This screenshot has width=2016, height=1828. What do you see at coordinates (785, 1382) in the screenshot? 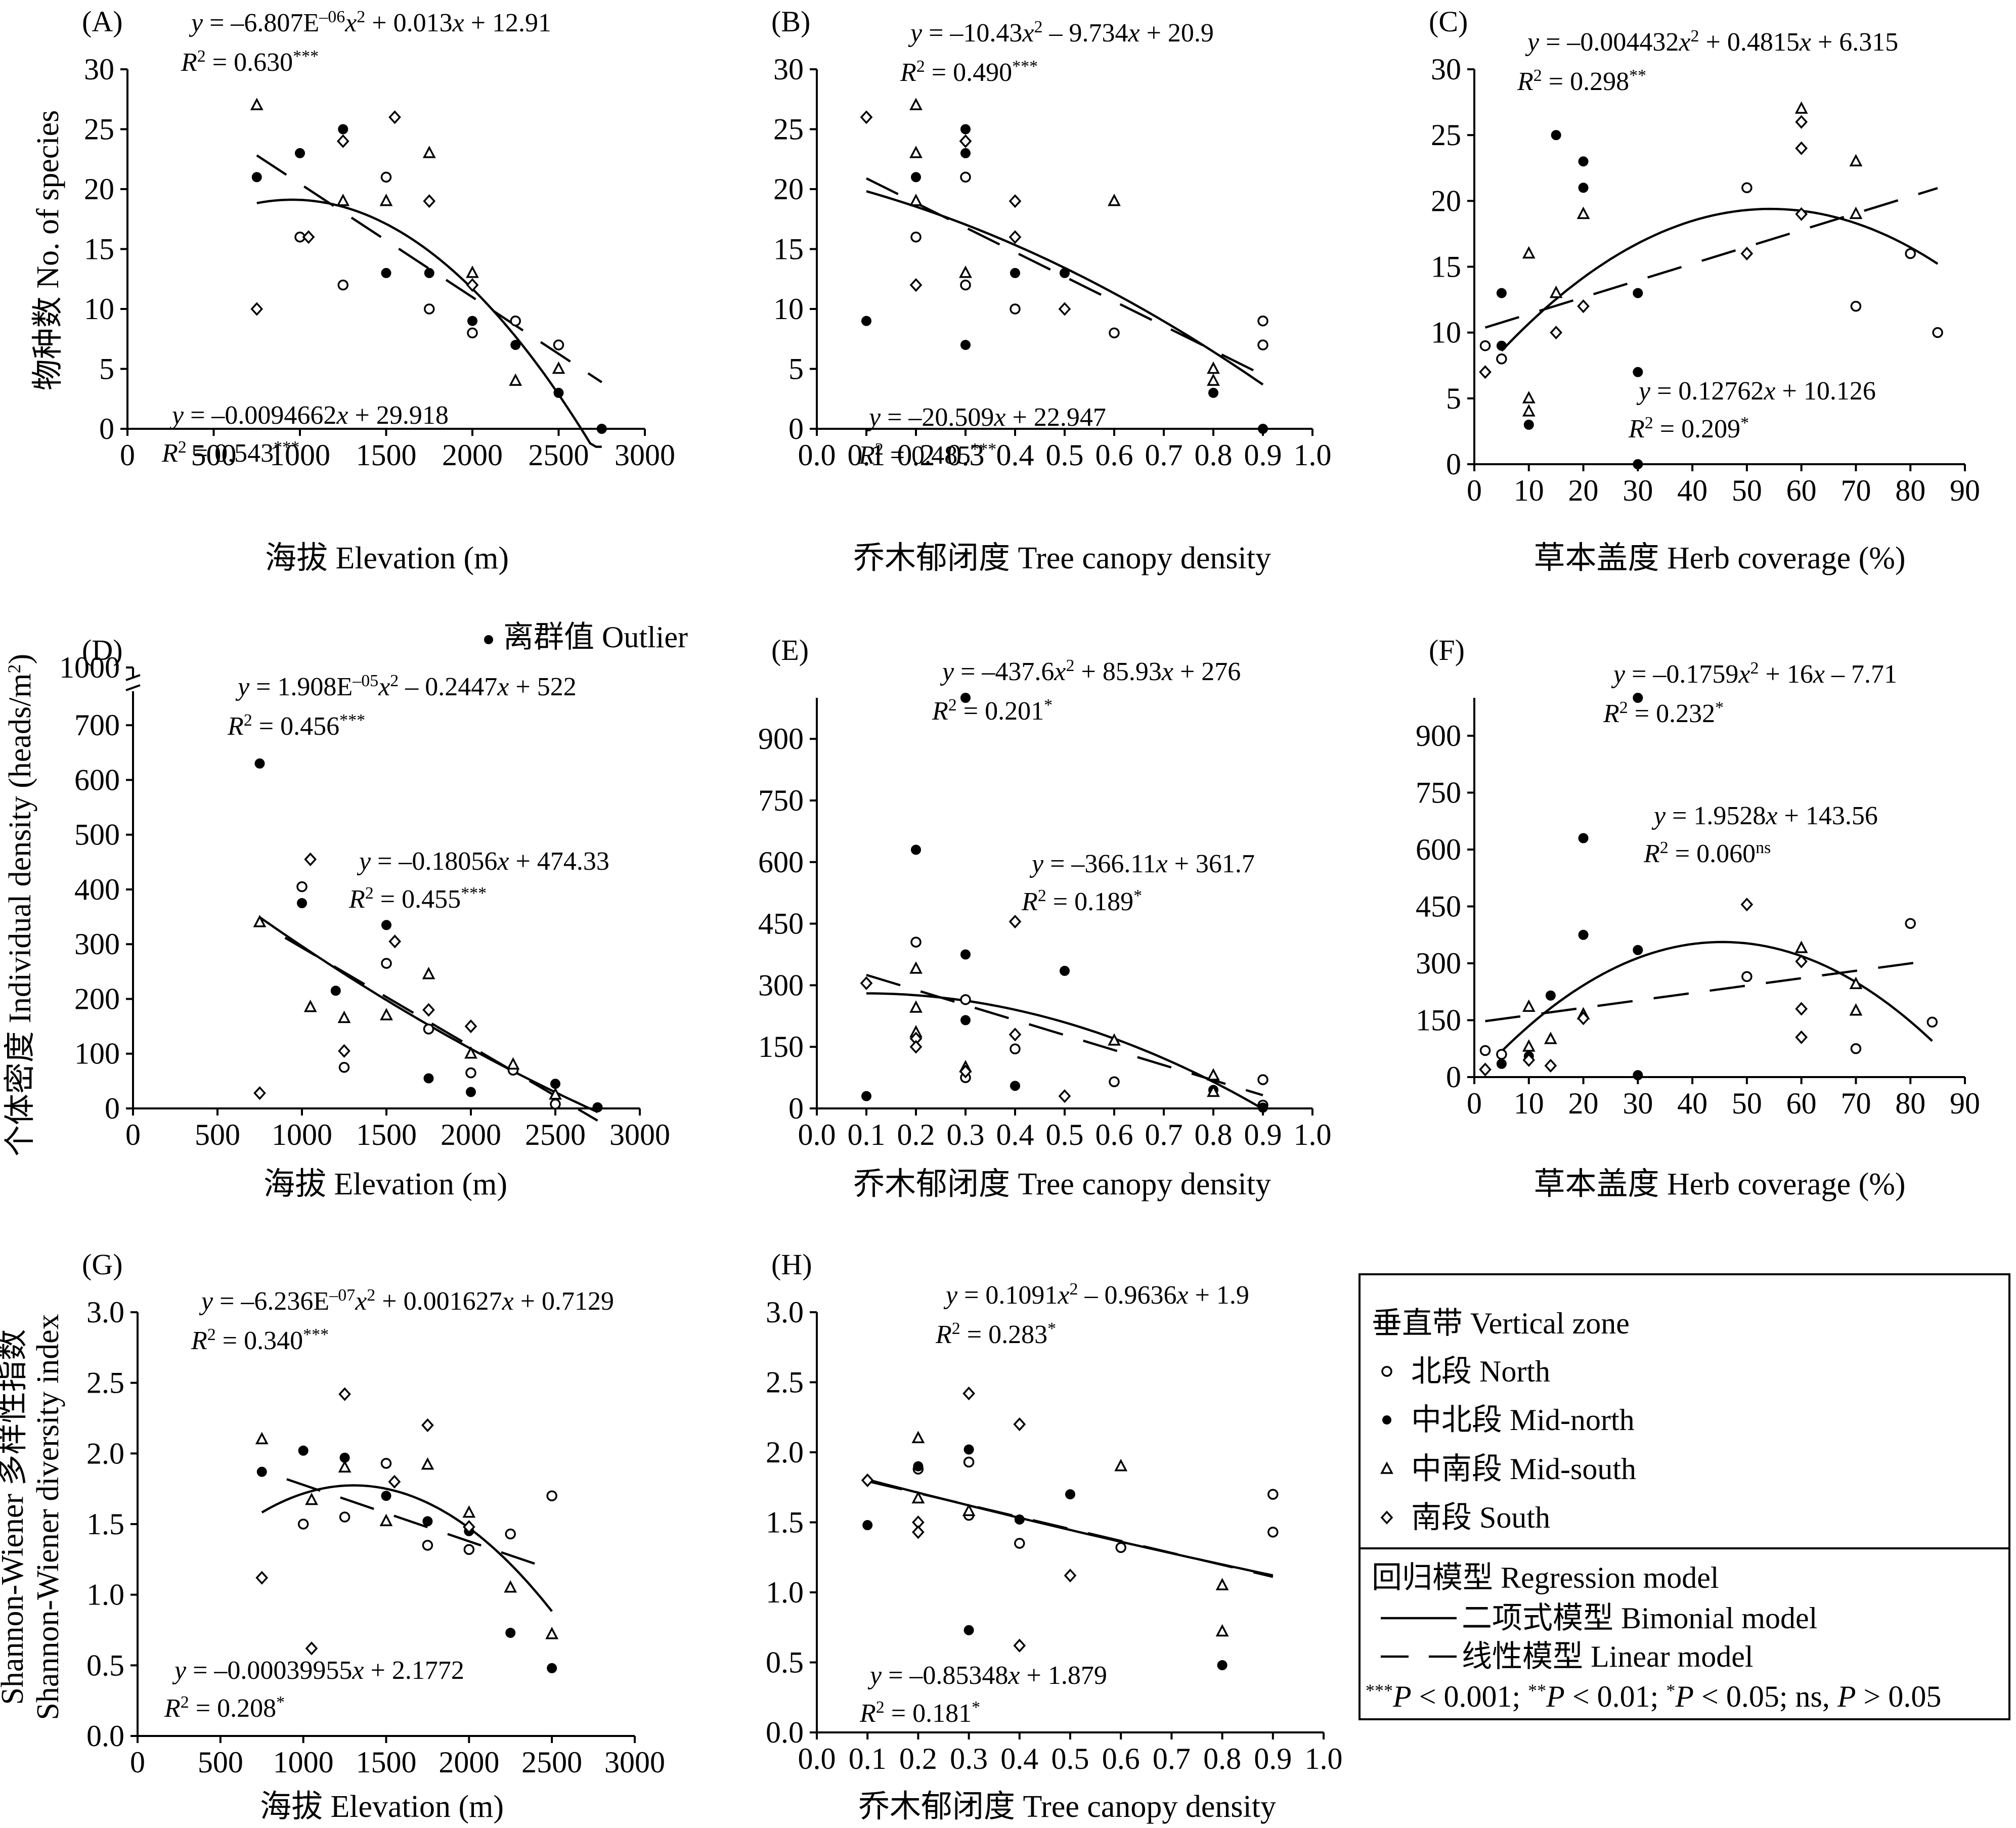
I see `y-tick-label: 2.5` at bounding box center [785, 1382].